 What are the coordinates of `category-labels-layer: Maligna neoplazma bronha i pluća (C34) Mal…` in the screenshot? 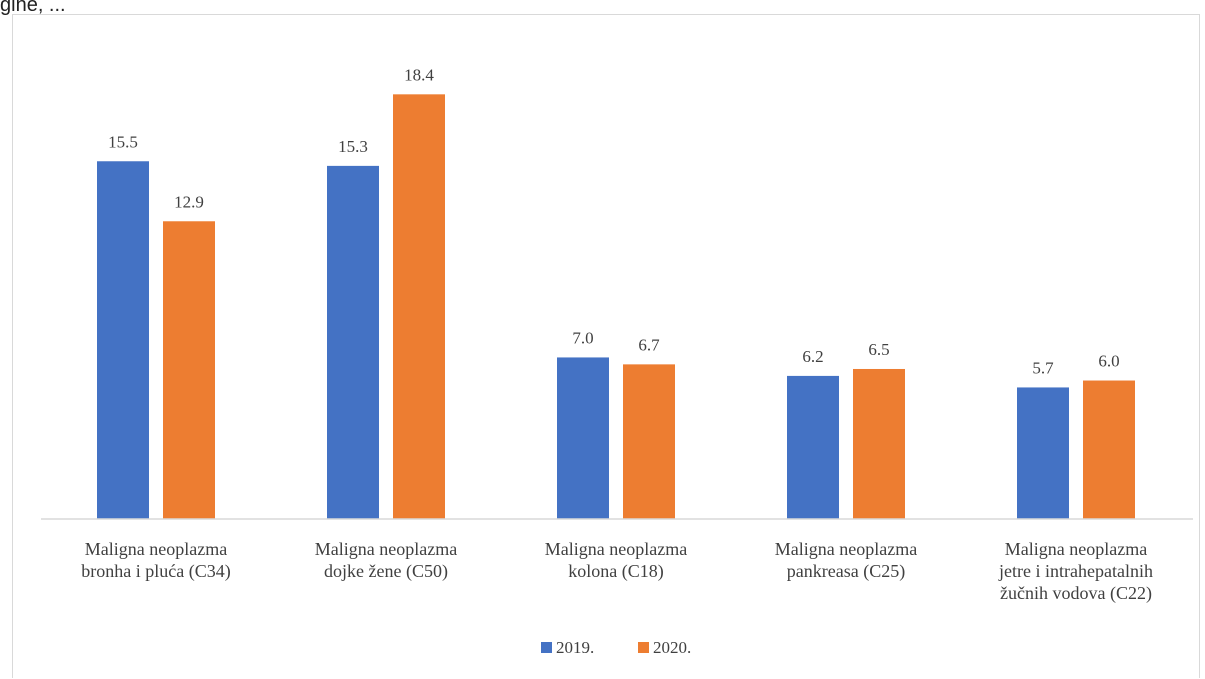 It's located at (617, 571).